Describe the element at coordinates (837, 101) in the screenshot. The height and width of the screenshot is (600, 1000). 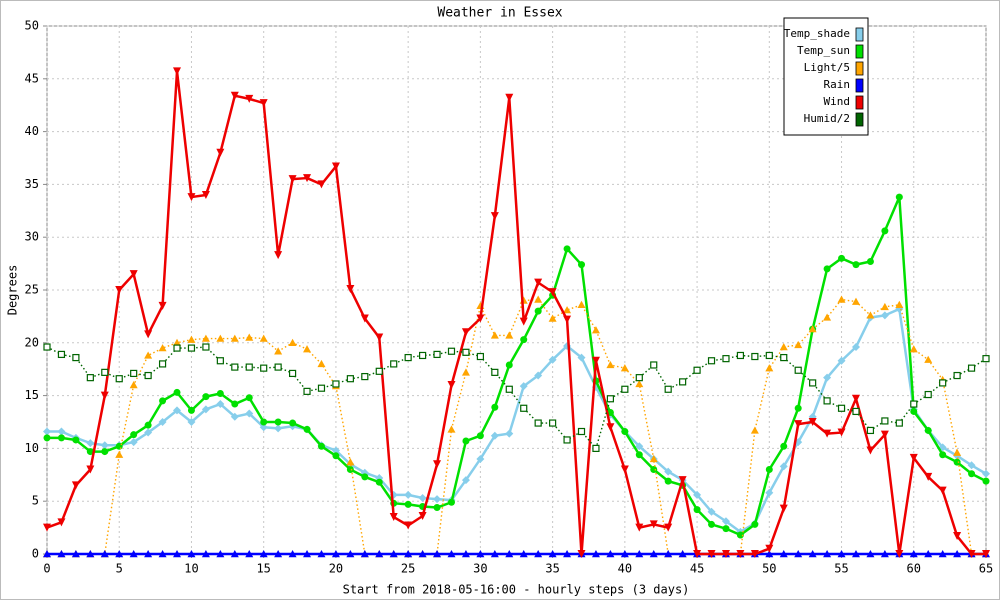
I see `legend-label: Wind` at that location.